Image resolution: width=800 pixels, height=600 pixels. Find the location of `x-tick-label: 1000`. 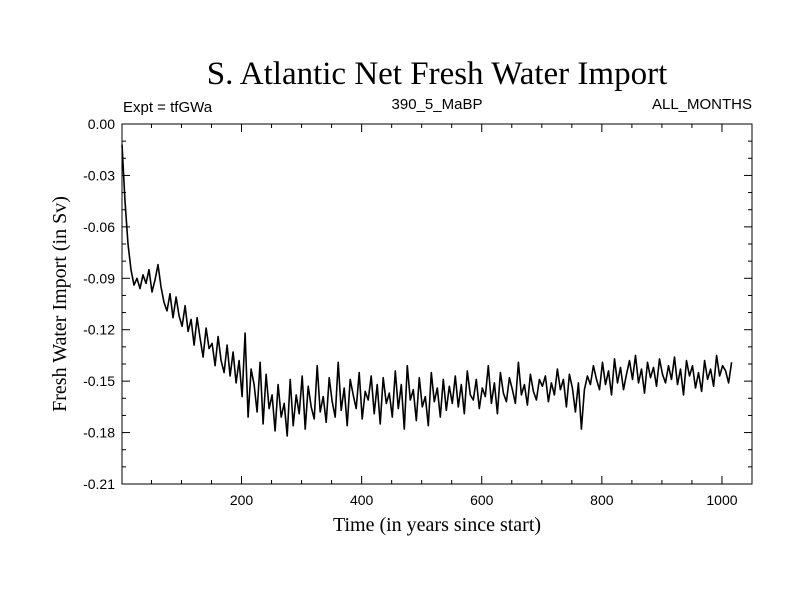

x-tick-label: 1000 is located at coordinates (721, 500).